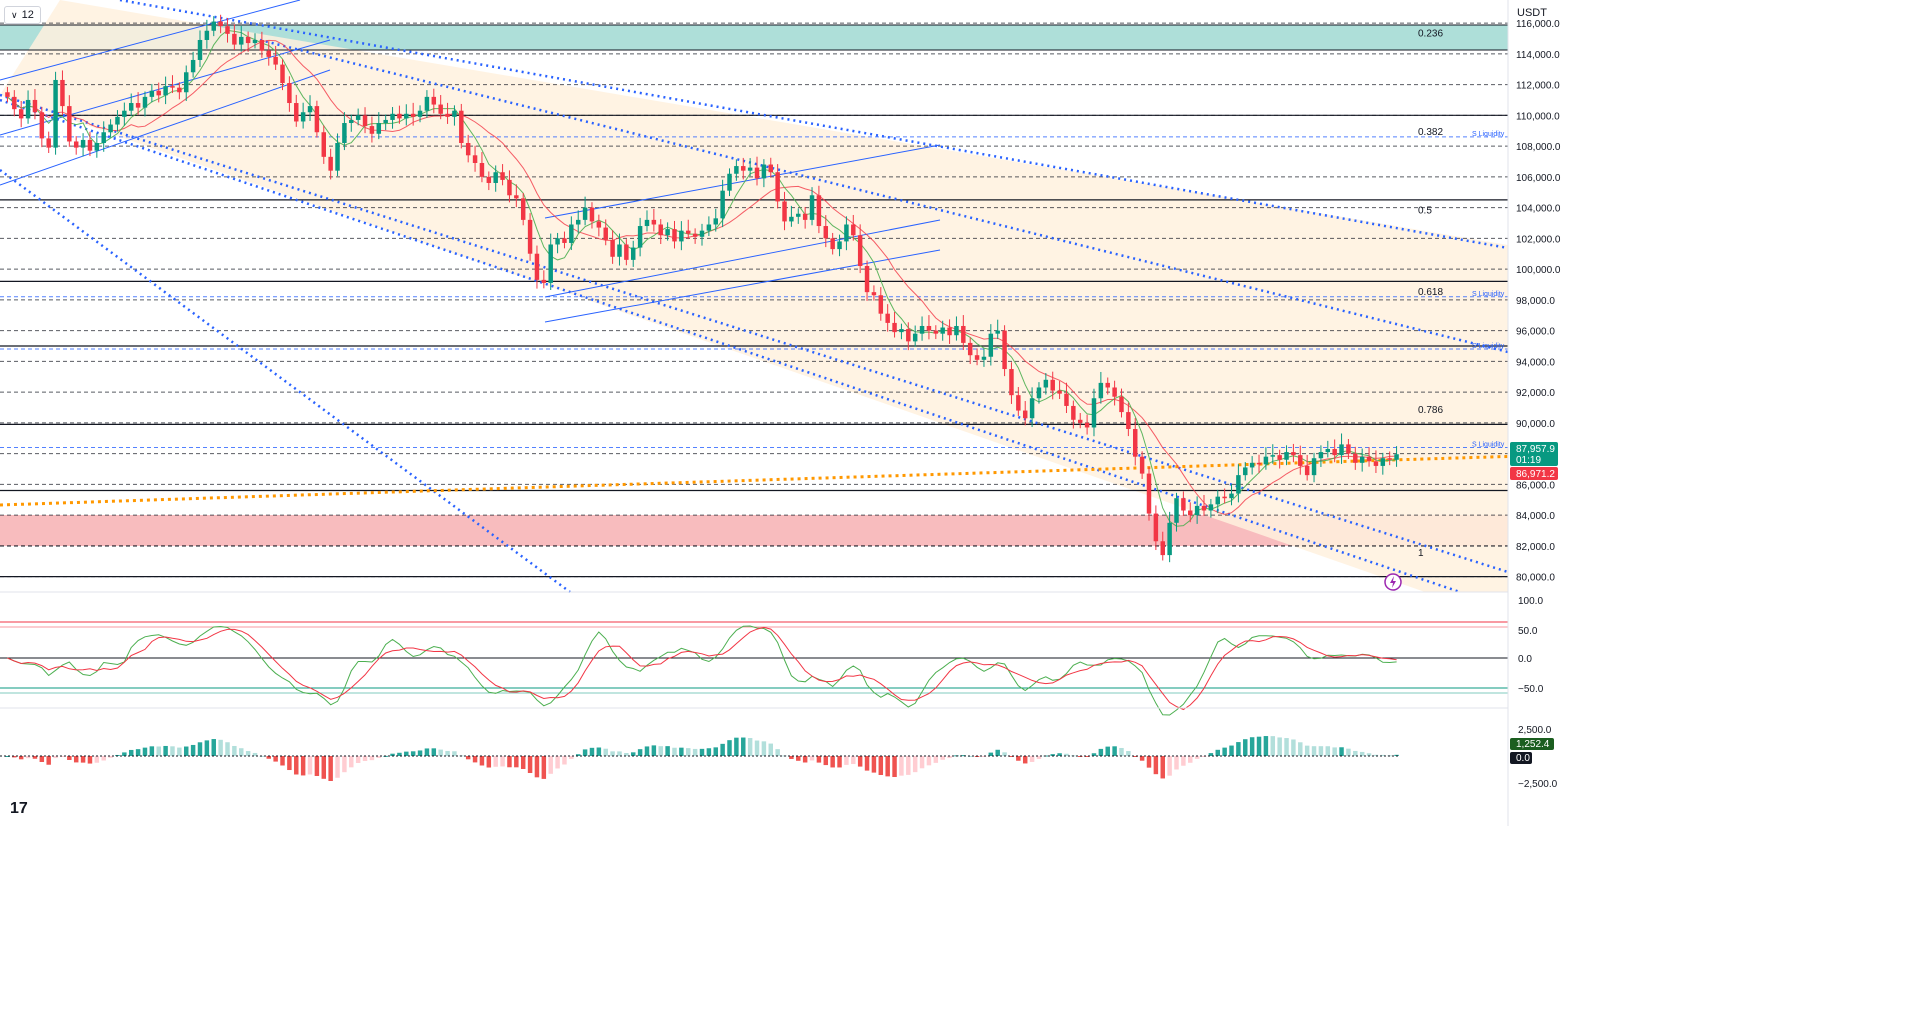 The width and height of the screenshot is (1919, 1011). What do you see at coordinates (1532, 751) in the screenshot?
I see `macd-value-badge: 1,252.4 0.0` at bounding box center [1532, 751].